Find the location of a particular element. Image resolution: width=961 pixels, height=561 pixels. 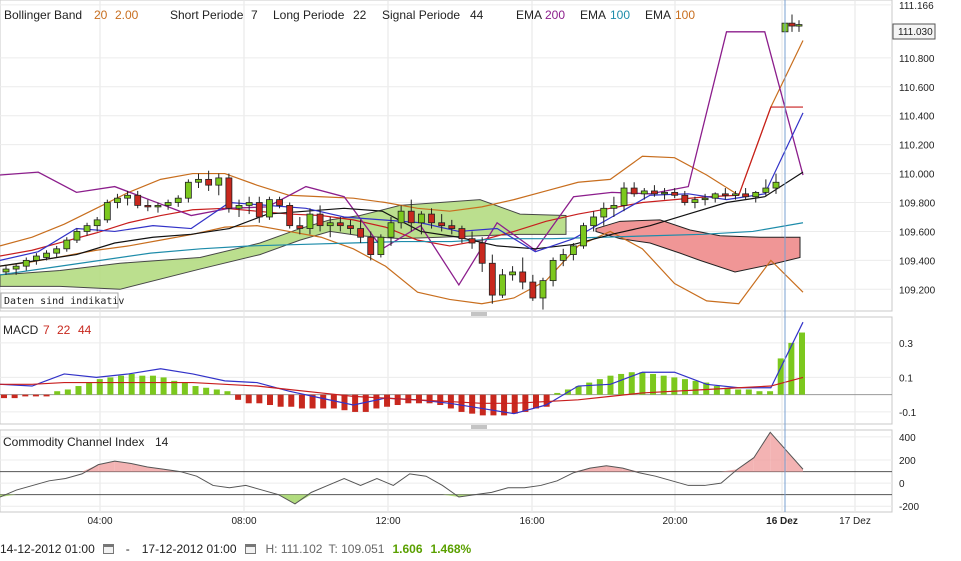

change-pct: 1.468% is located at coordinates (451, 548).